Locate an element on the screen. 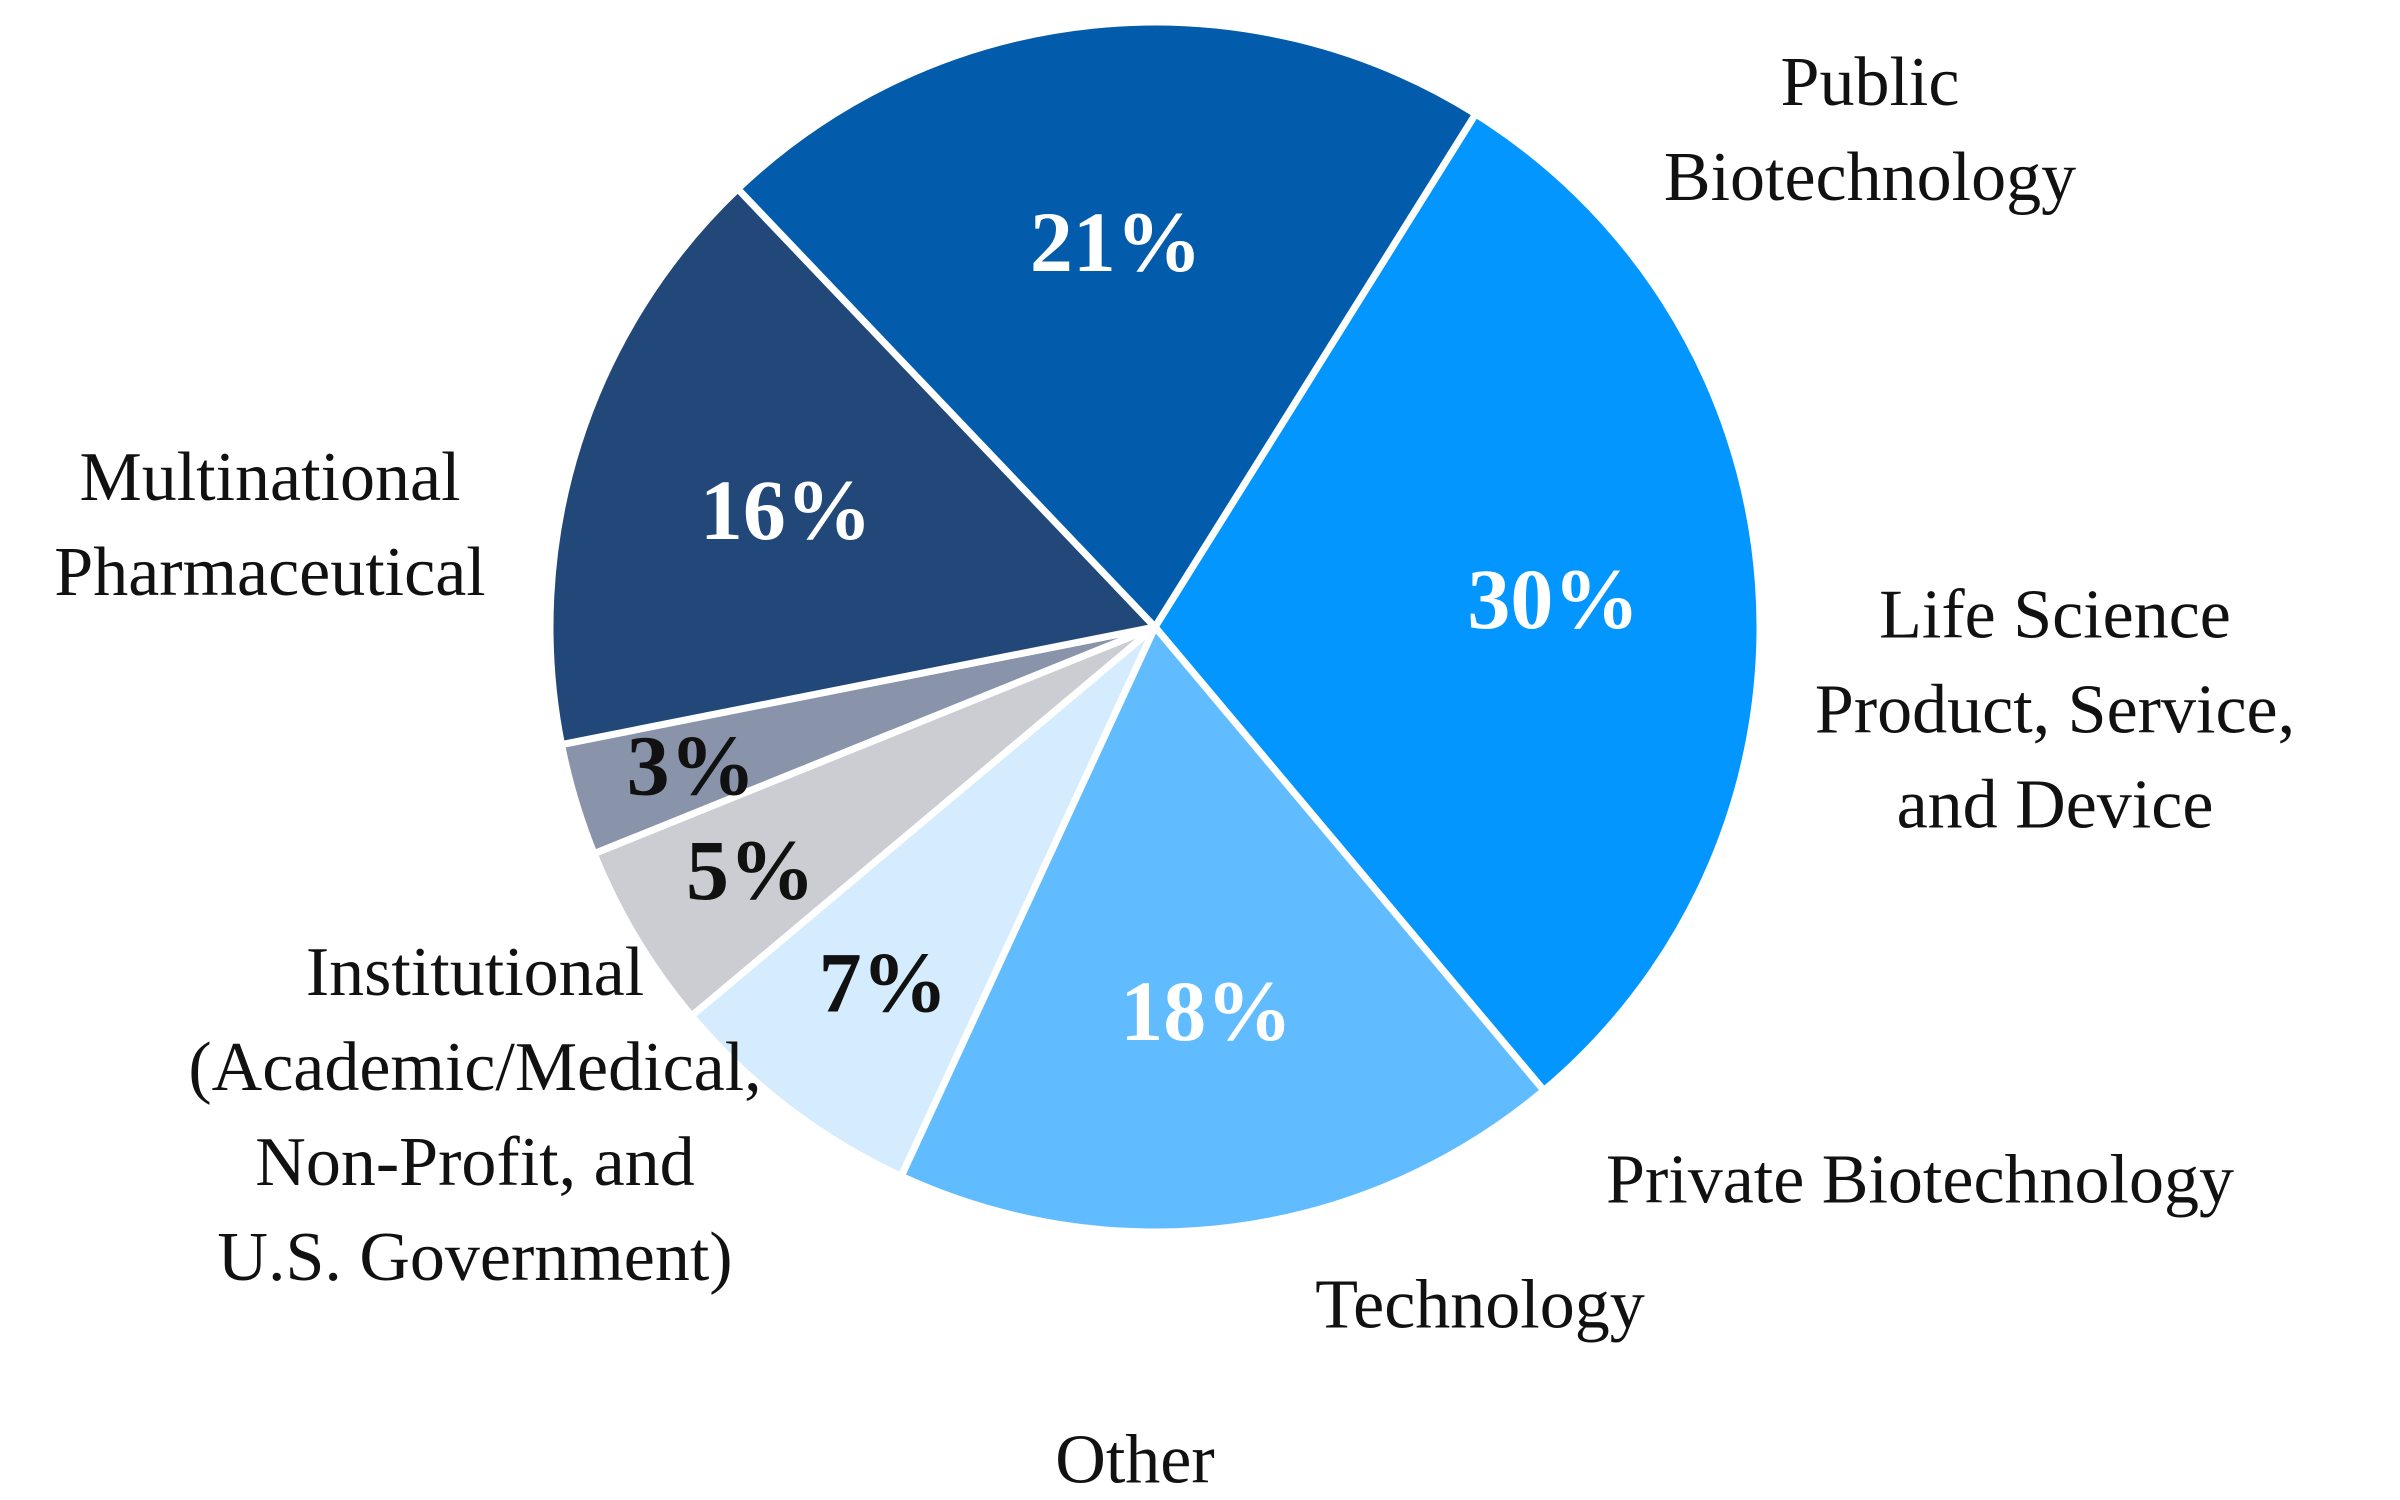  slice-category-label: Life Science Product, Service, and Device is located at coordinates (2055, 710).